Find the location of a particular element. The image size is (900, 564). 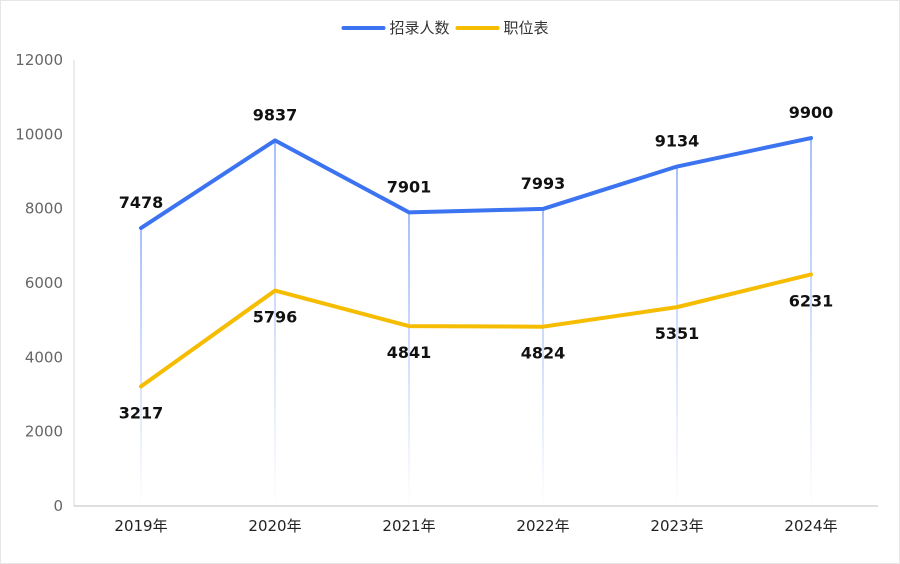

data-label: 4824 is located at coordinates (543, 353).